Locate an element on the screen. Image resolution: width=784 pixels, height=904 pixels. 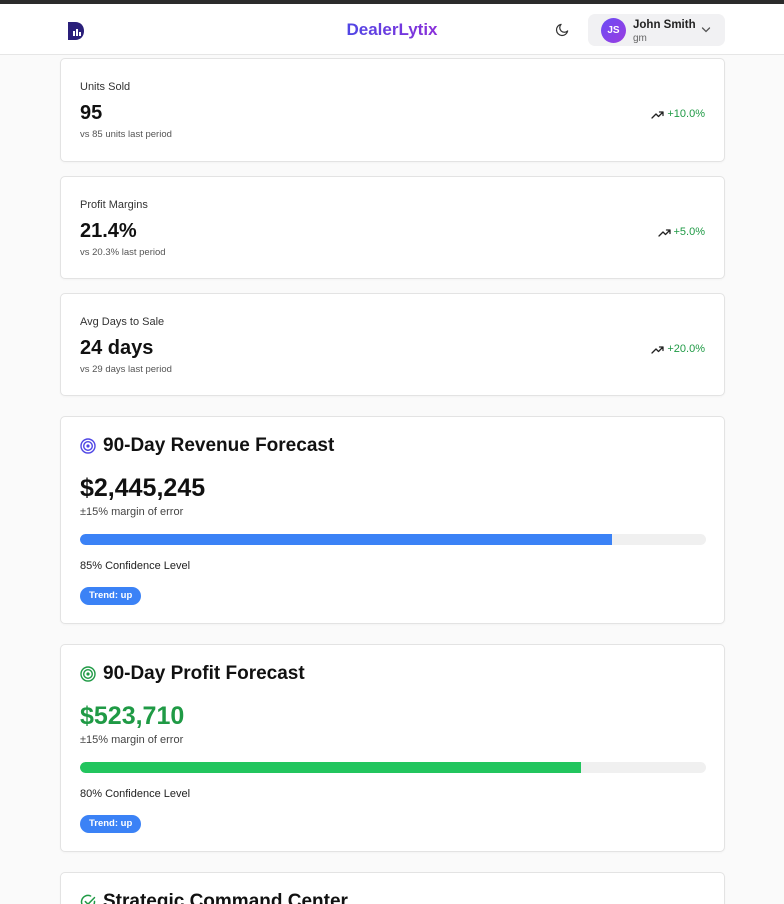
kpi-trend: +10.0% is located at coordinates (678, 114).